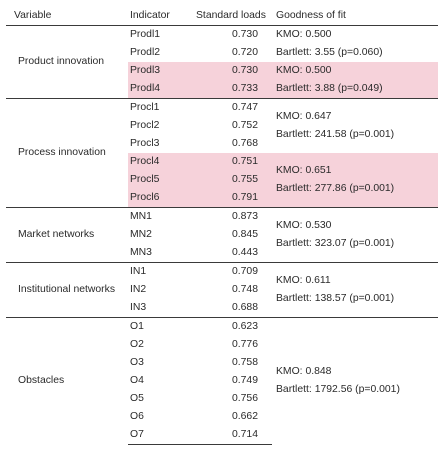  Describe the element at coordinates (244, 416) in the screenshot. I see `standard-load-cell: 0.662` at that location.